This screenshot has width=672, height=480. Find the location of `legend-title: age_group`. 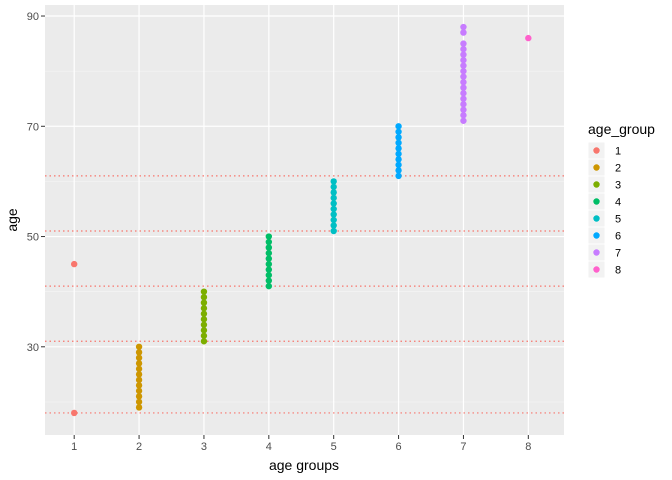

legend-title: age_group is located at coordinates (621, 129).